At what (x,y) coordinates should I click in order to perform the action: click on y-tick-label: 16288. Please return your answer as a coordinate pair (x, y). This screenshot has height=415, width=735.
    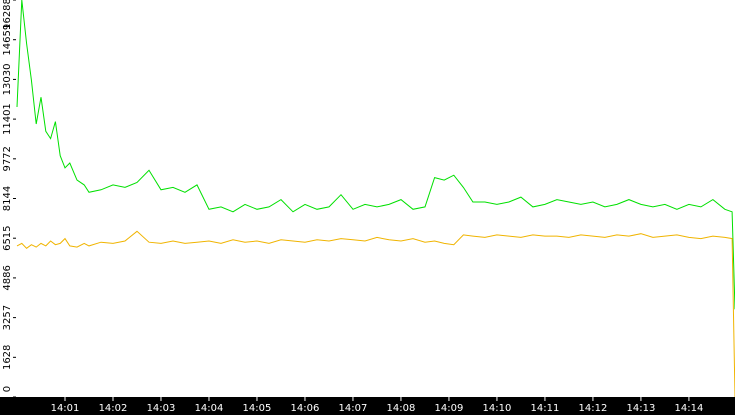
    Looking at the image, I should click on (7, 15).